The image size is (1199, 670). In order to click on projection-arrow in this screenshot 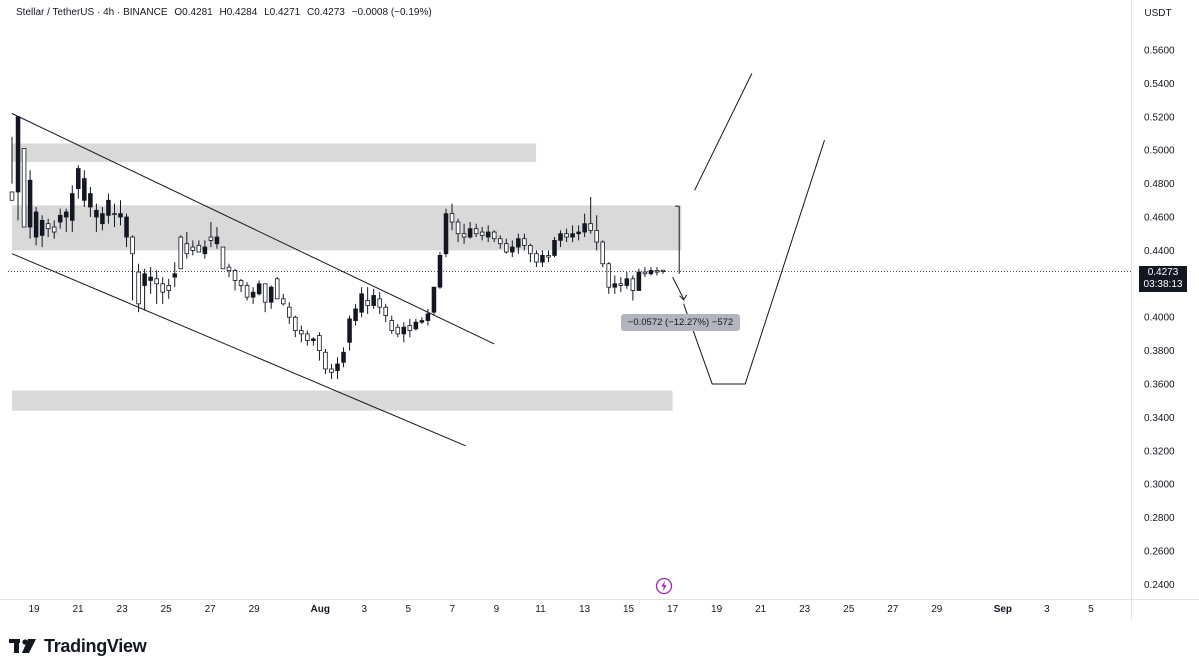, I will do `click(678, 288)`.